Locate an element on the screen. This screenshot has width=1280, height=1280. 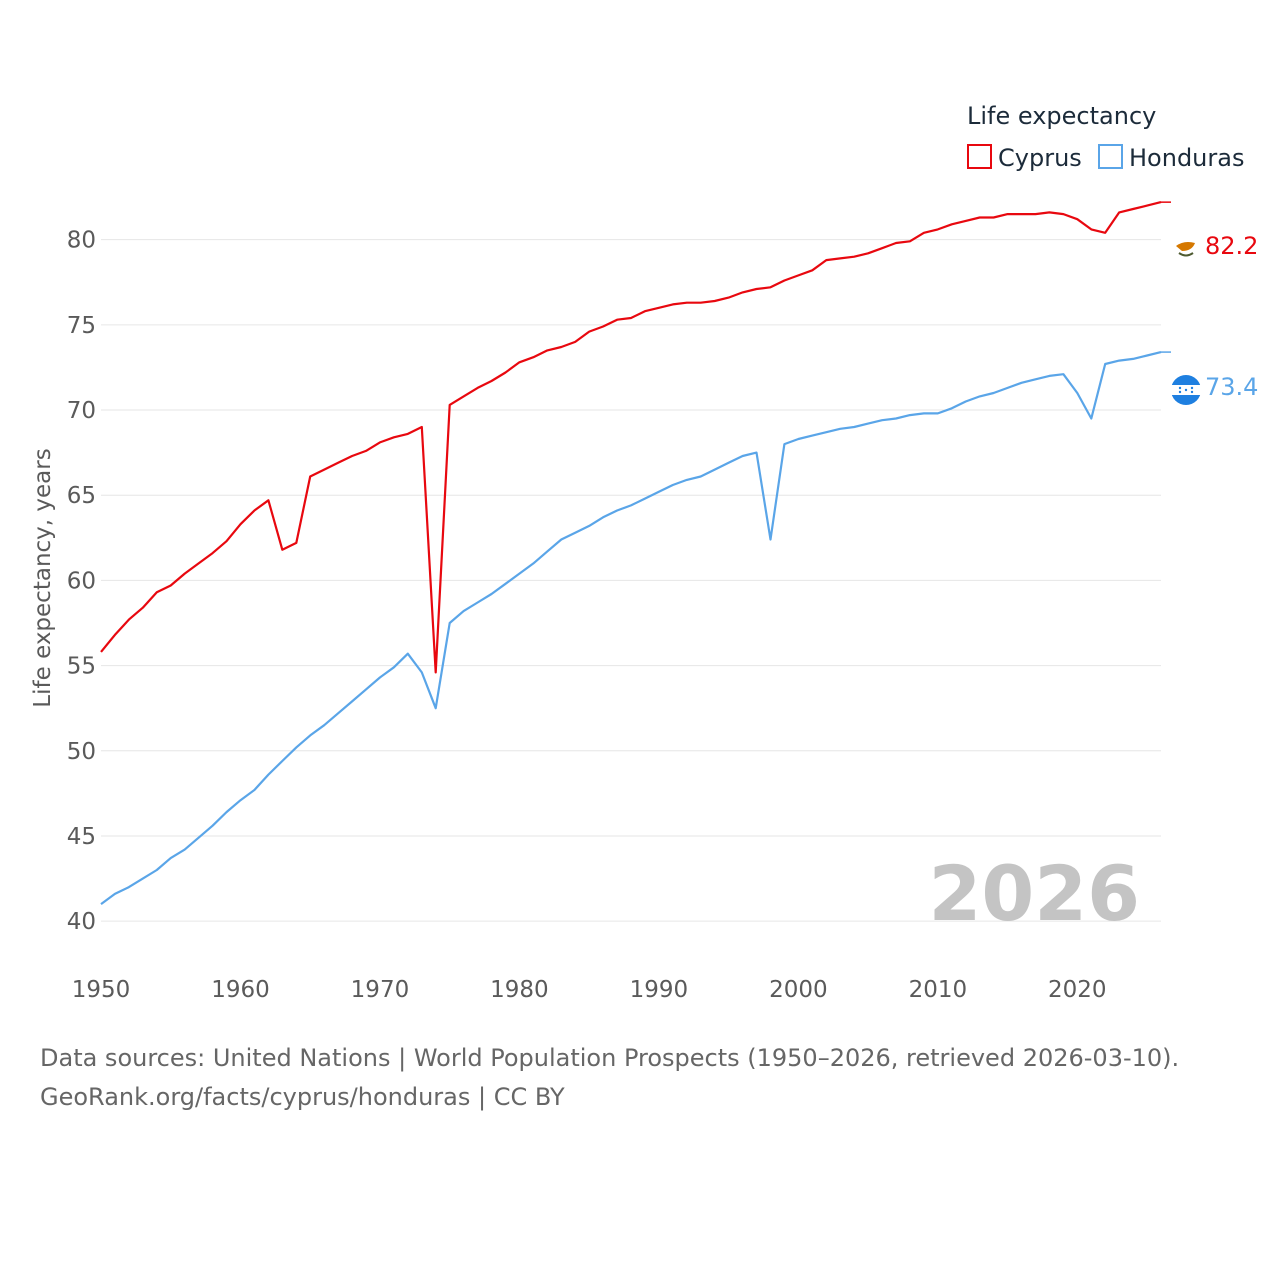
x-axis-ticks: 1950 1960 1970 1980 1990 2000 2010 2020 is located at coordinates (589, 990).